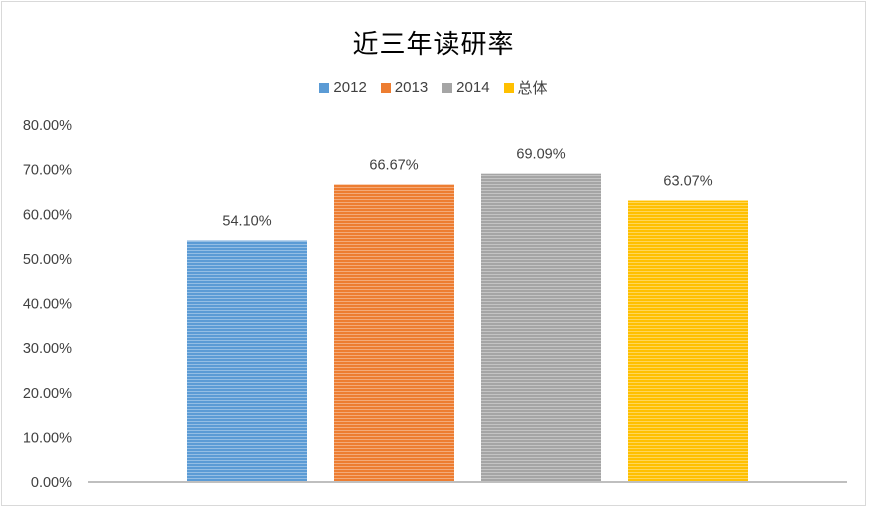 Image resolution: width=869 pixels, height=509 pixels. What do you see at coordinates (433, 87) in the screenshot?
I see `legend: 2012 2013 2014 总体` at bounding box center [433, 87].